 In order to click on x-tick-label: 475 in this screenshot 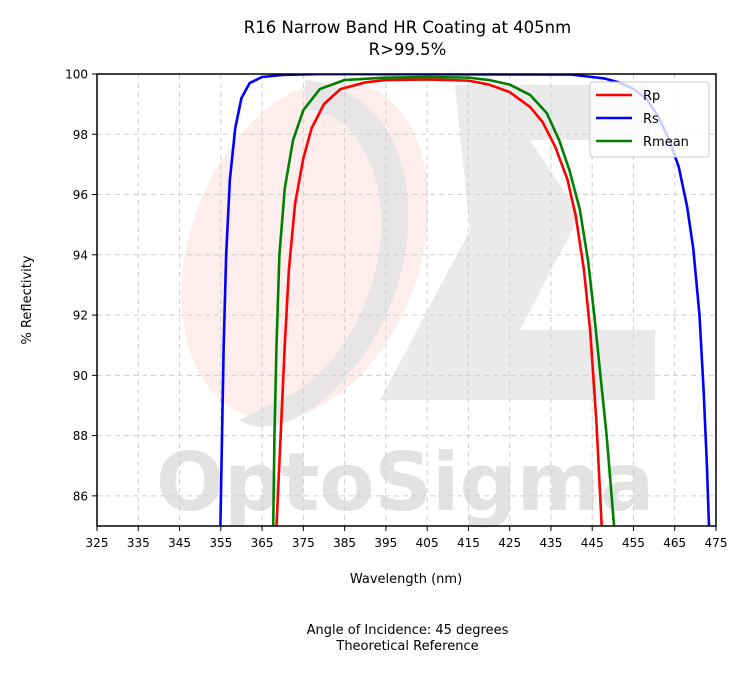, I will do `click(716, 543)`.